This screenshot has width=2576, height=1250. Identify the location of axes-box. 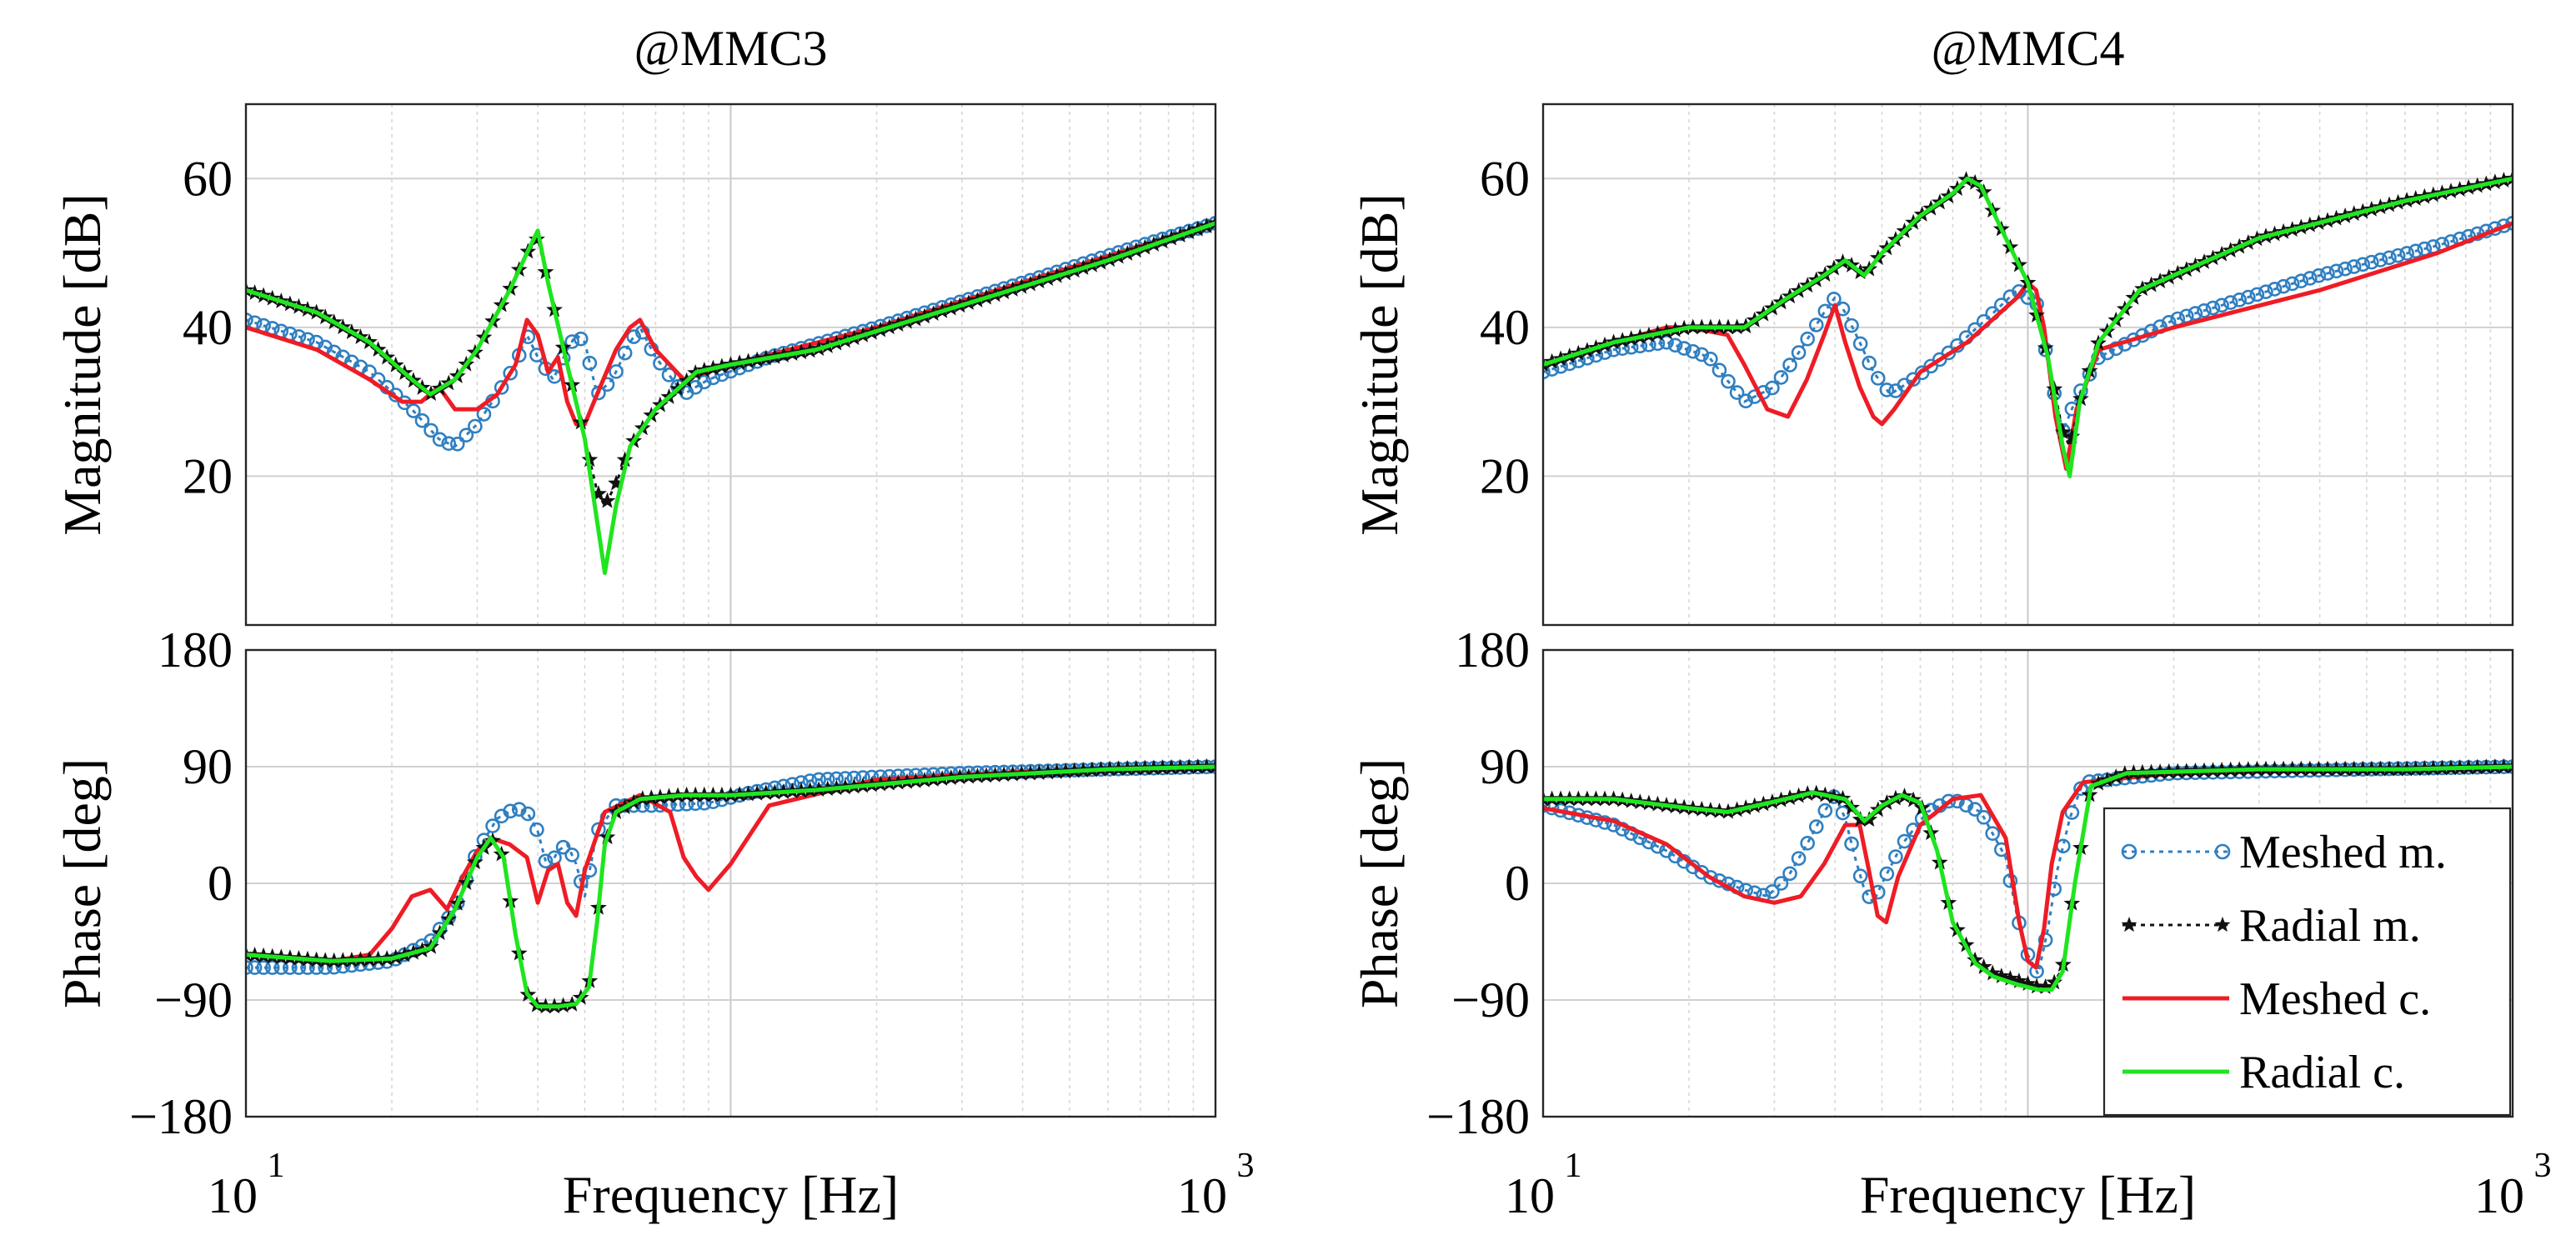
(2027, 883).